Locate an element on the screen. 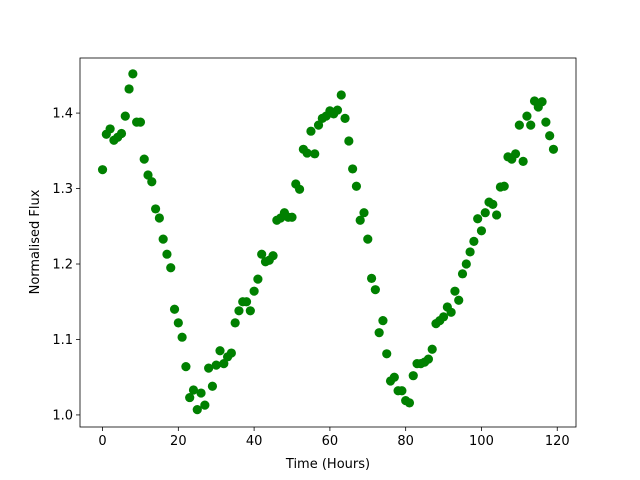 Image resolution: width=640 pixels, height=480 pixels. y-tick-label: 1.2 is located at coordinates (62, 265).